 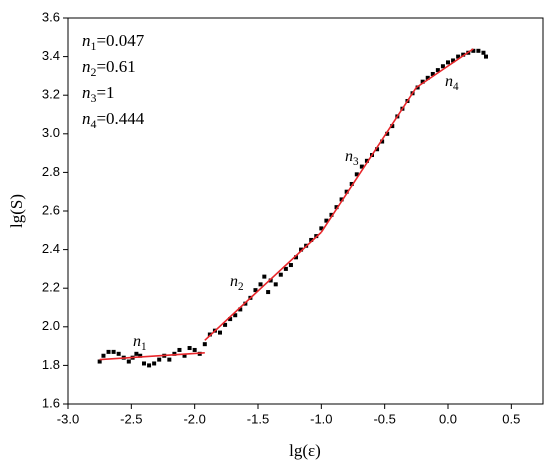 I want to click on value-text: =1, so click(x=105, y=92).